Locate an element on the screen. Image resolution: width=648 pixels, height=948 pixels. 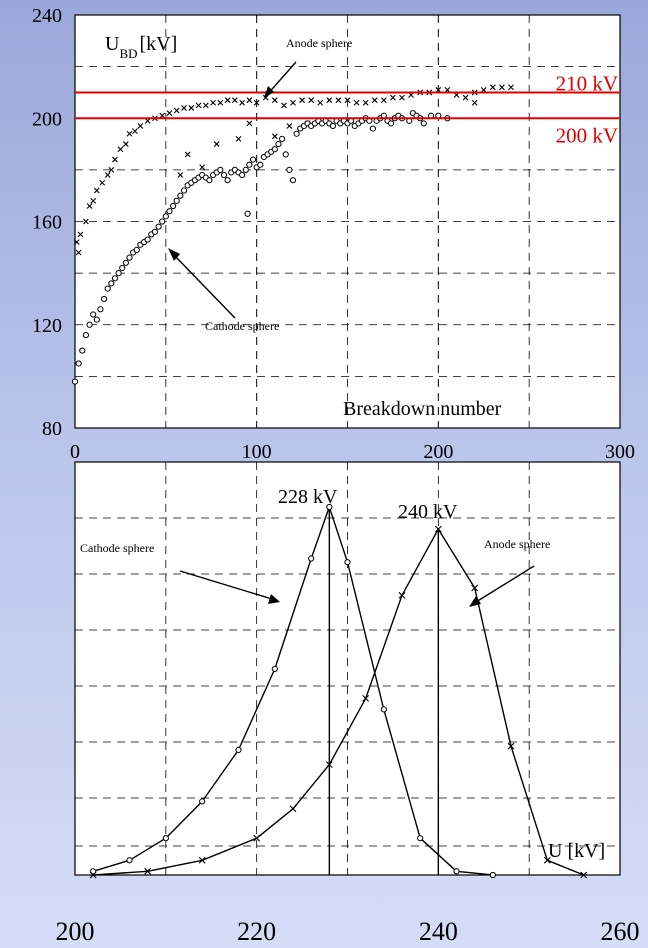
annotation-cathode-arrowhead is located at coordinates (174, 254).